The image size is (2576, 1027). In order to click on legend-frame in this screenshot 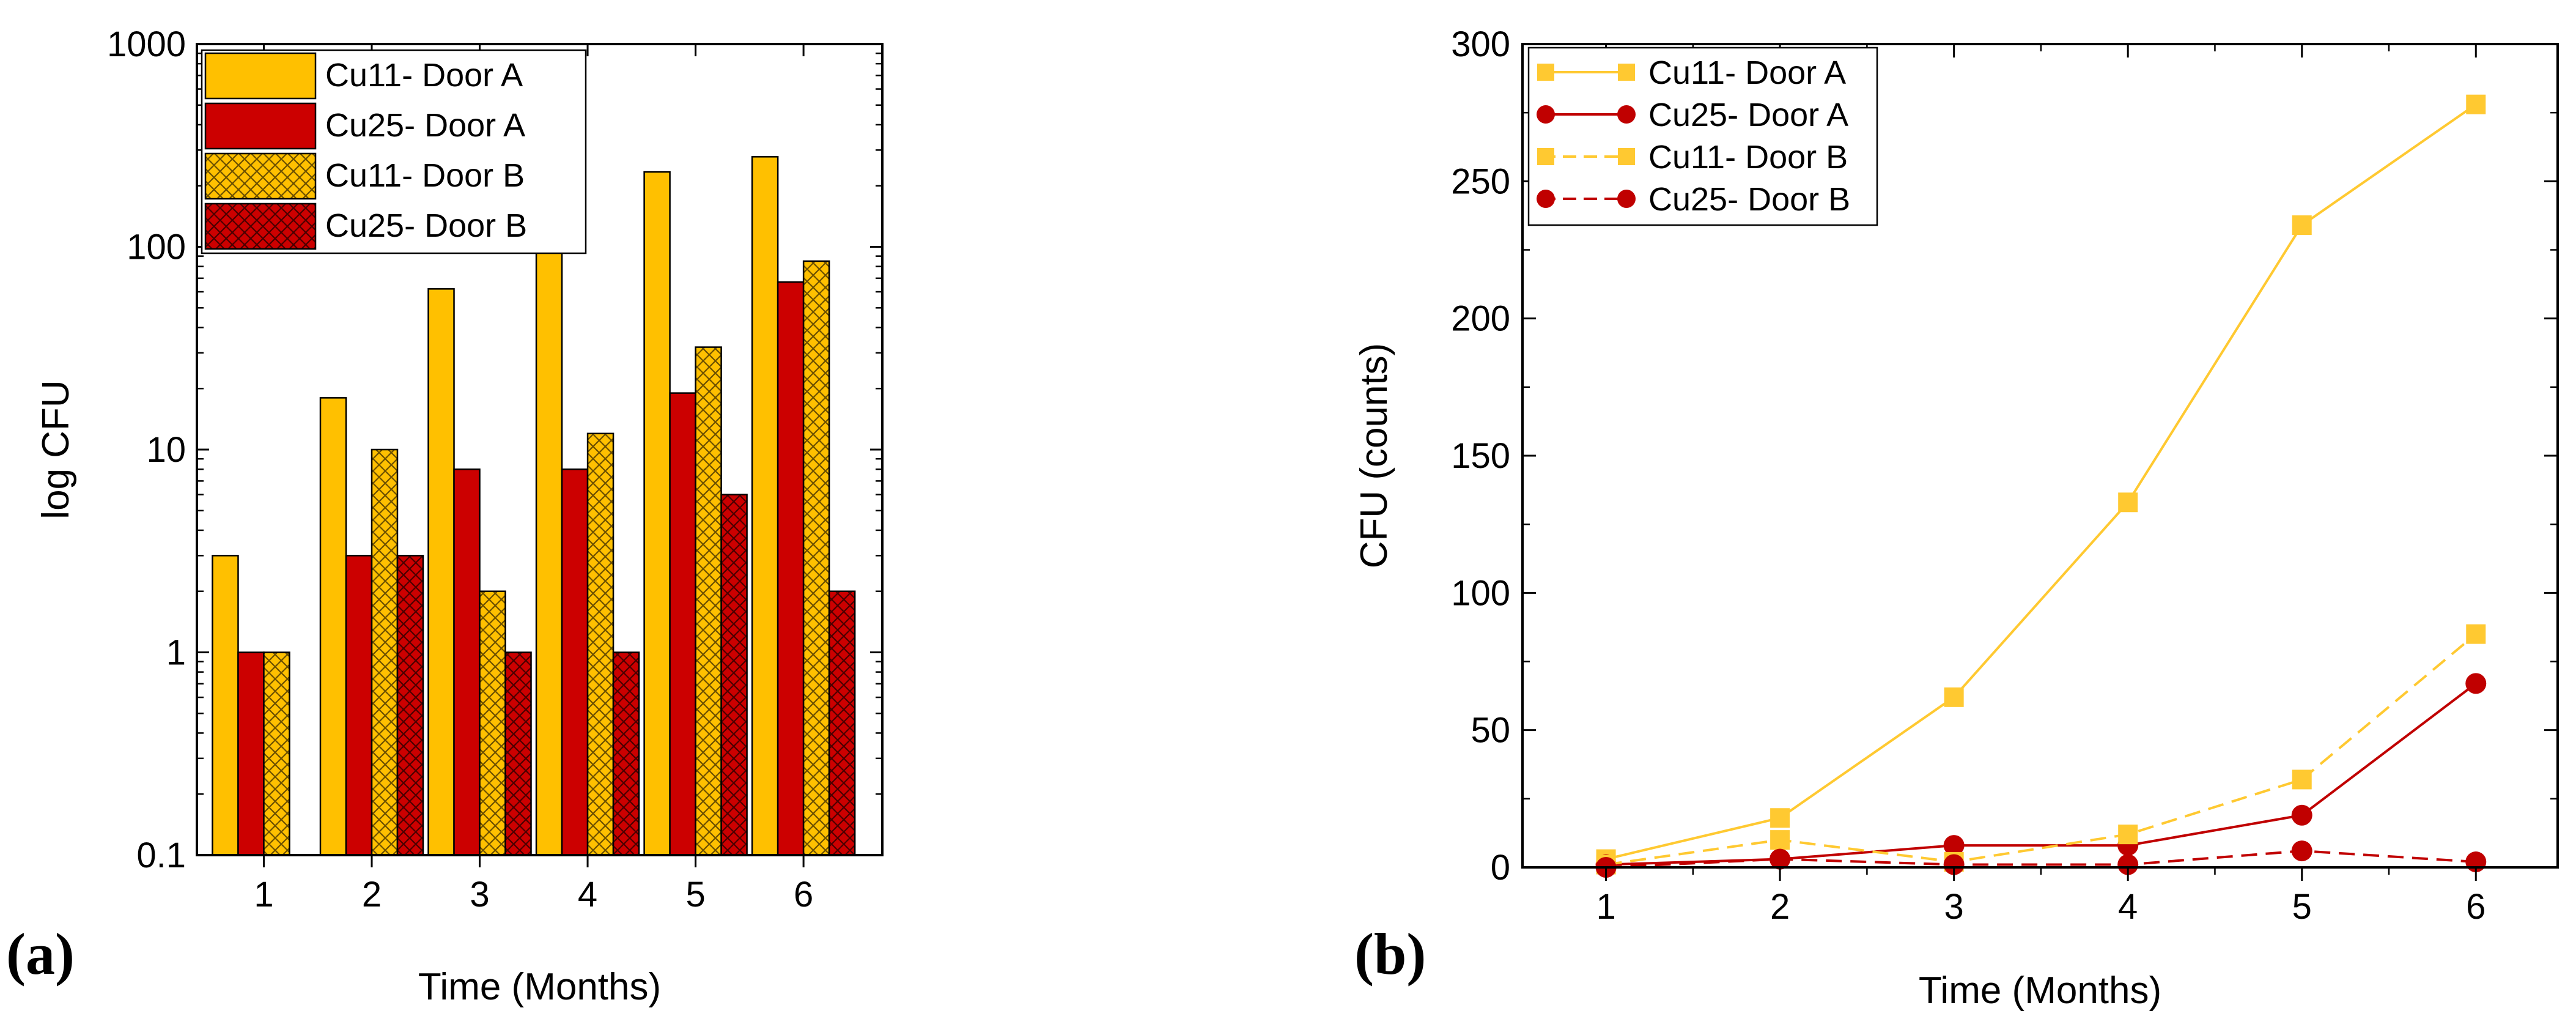, I will do `click(1702, 136)`.